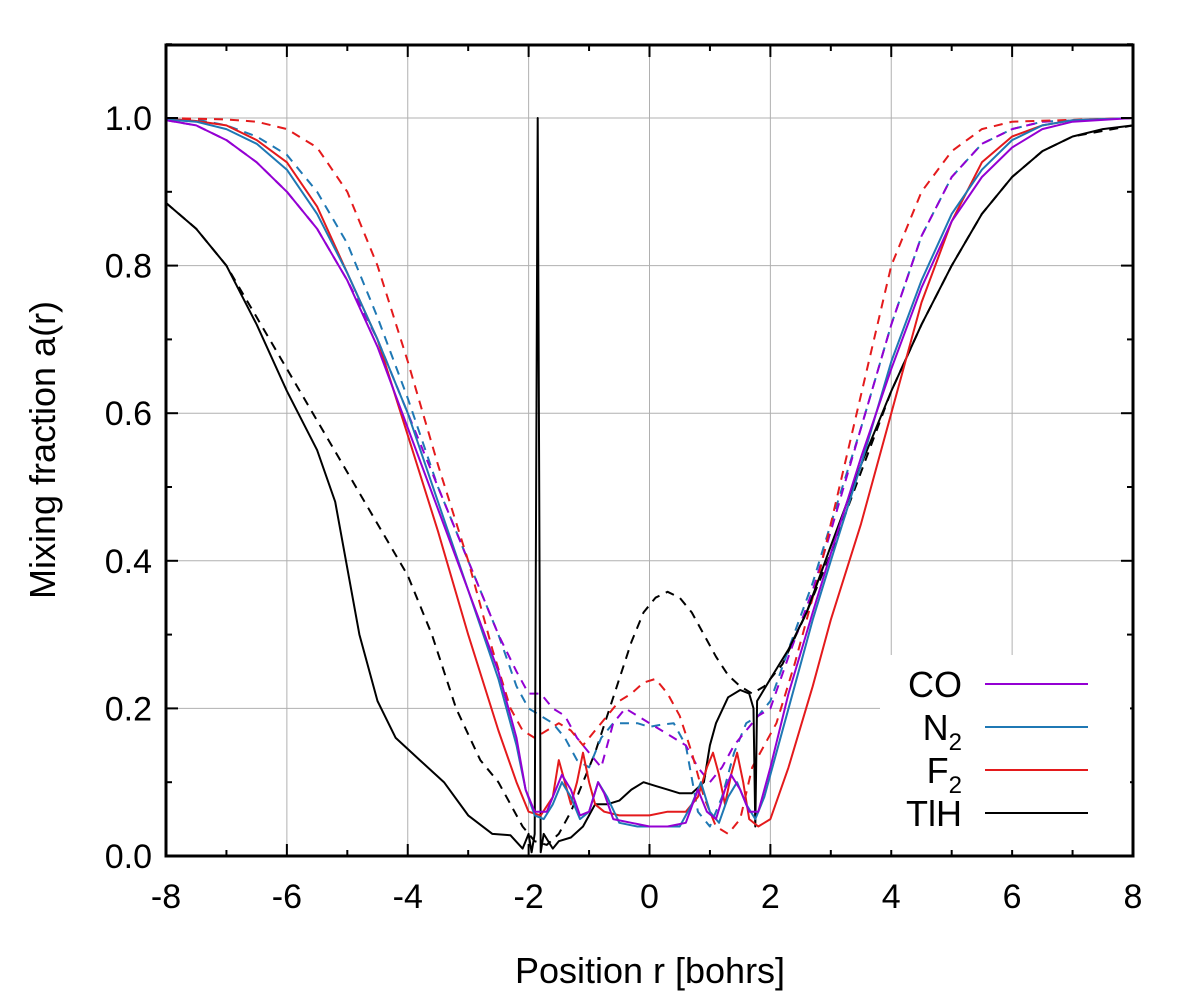 The width and height of the screenshot is (1200, 1000). I want to click on legend-label-tlh: TlH, so click(934, 813).